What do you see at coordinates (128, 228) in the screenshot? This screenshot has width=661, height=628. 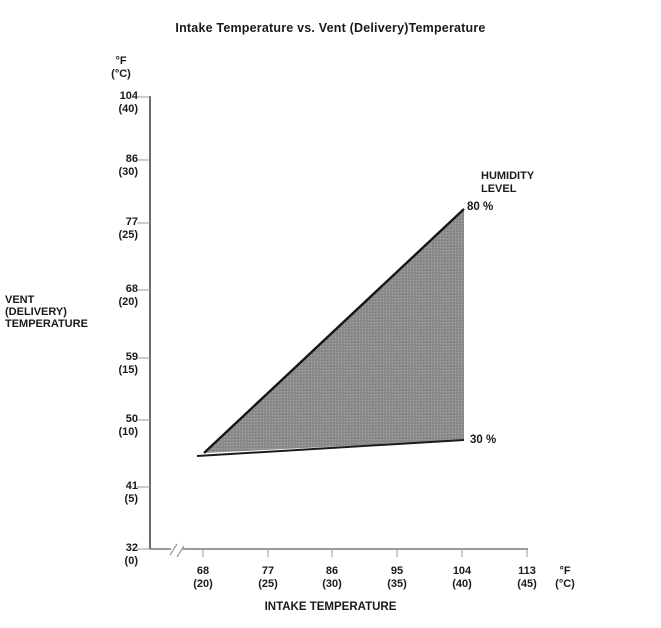 I see `y-tick-label-77: 77 (25)` at bounding box center [128, 228].